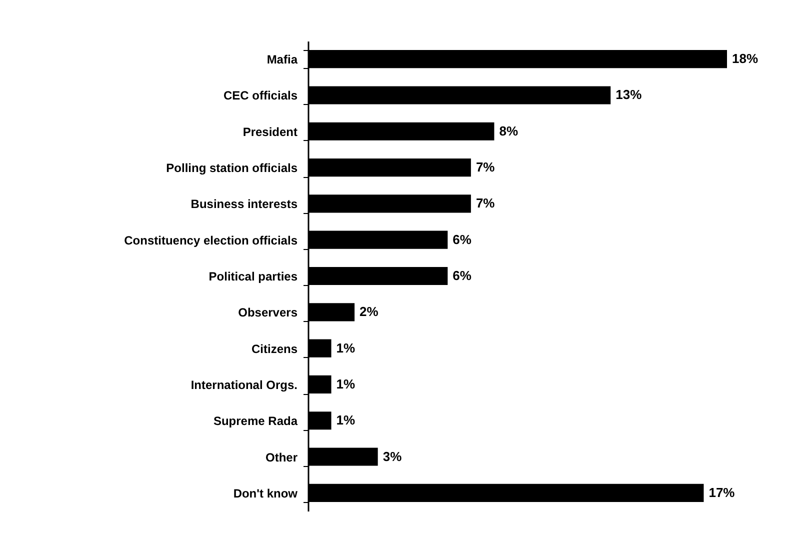 This screenshot has height=539, width=792. Describe the element at coordinates (232, 168) in the screenshot. I see `y-tick-label: Polling station officials` at that location.